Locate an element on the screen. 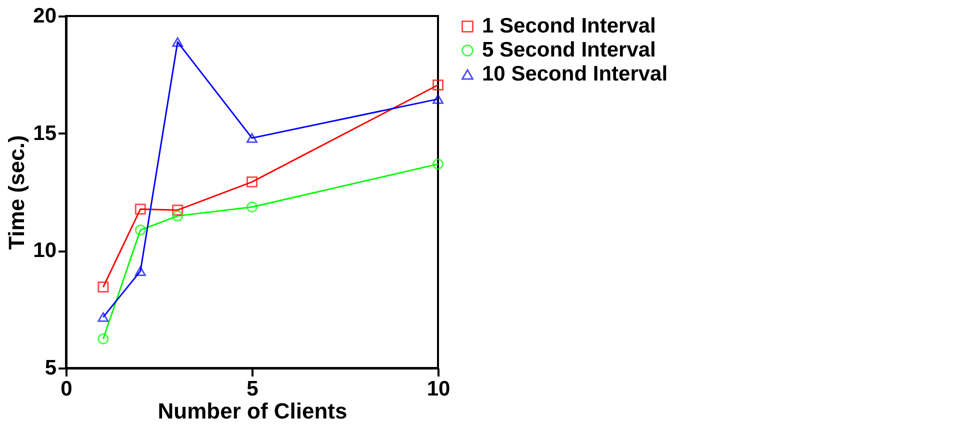 Image resolution: width=953 pixels, height=444 pixels. y-axis-title: Time (sec.) is located at coordinates (17, 192).